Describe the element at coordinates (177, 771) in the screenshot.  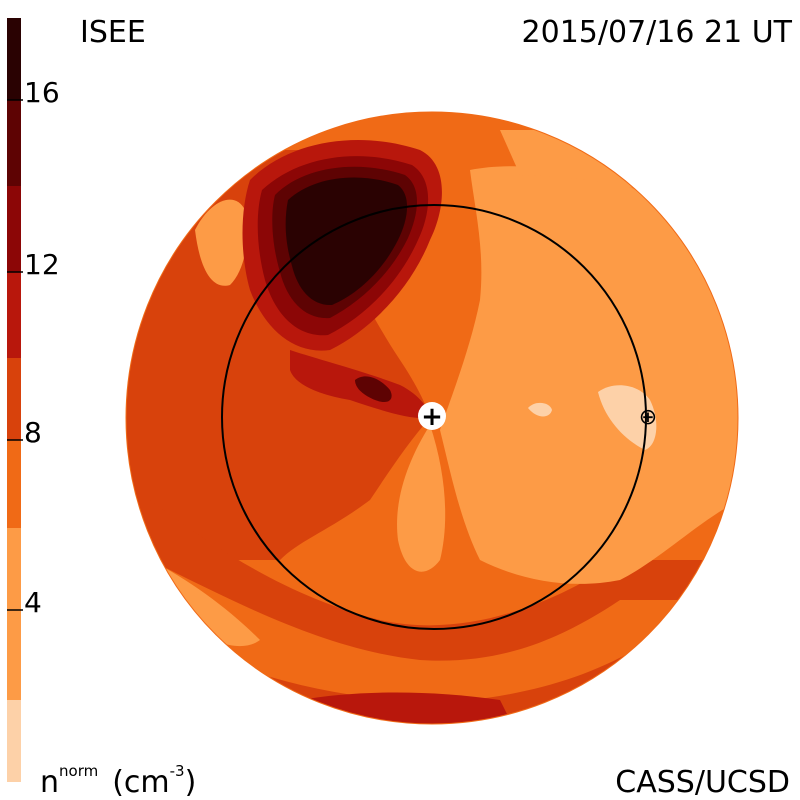
I see `unit-exponent: -3` at that location.